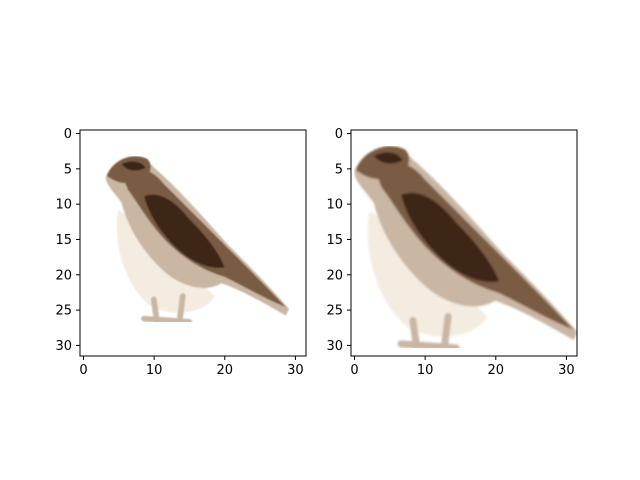  Describe the element at coordinates (334, 311) in the screenshot. I see `right-y-tick-label: 25` at that location.